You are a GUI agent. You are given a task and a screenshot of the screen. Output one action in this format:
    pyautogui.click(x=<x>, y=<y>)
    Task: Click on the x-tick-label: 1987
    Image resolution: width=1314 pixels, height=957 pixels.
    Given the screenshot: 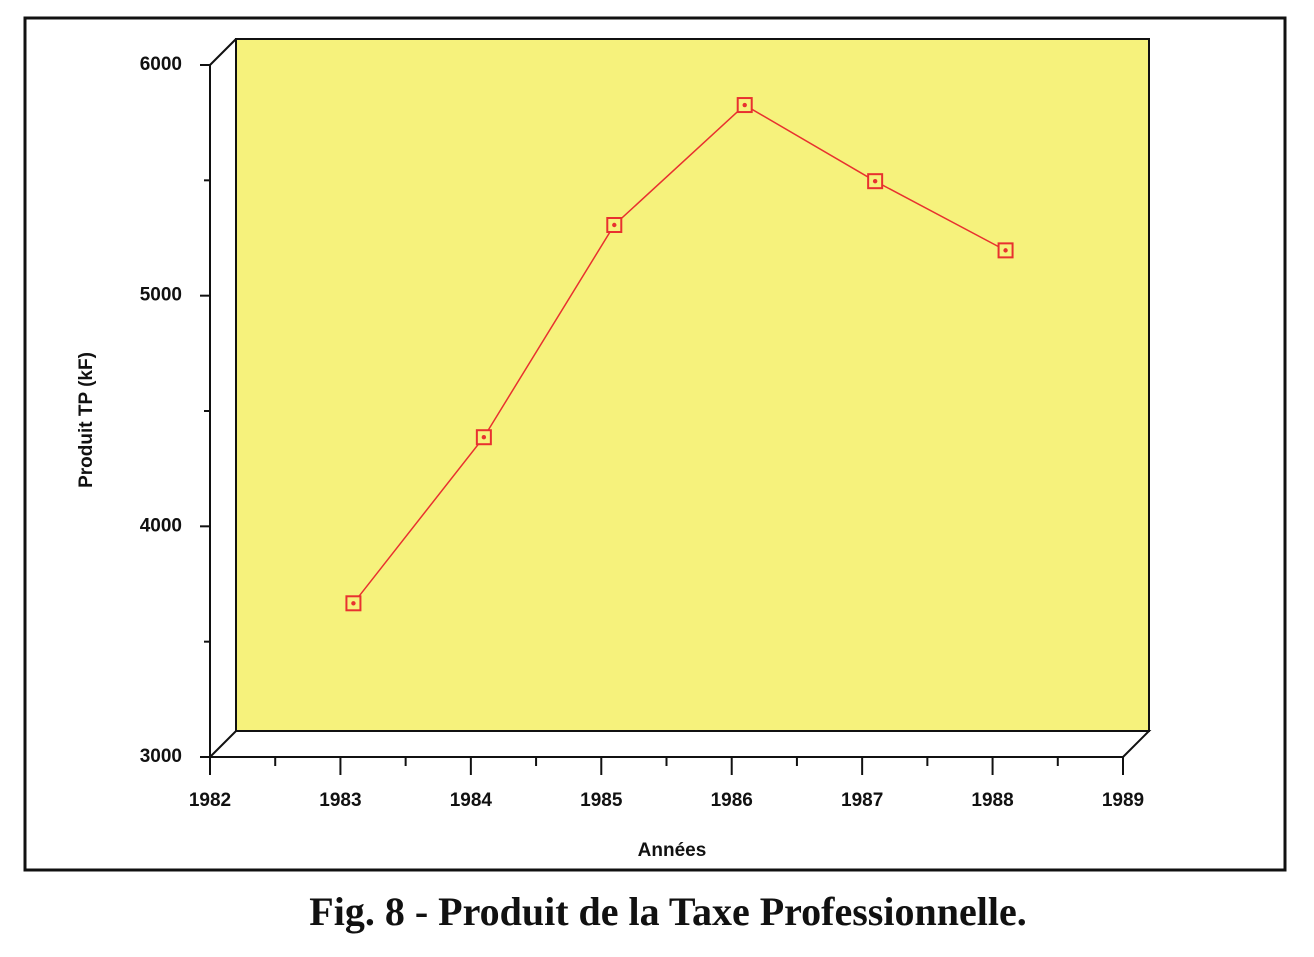 What is the action you would take?
    pyautogui.click(x=862, y=800)
    